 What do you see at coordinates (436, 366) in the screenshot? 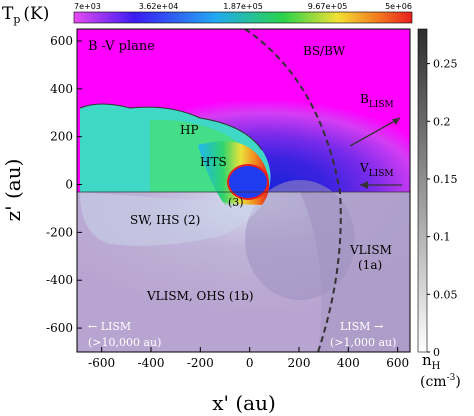
I see `density-subscript: H` at bounding box center [436, 366].